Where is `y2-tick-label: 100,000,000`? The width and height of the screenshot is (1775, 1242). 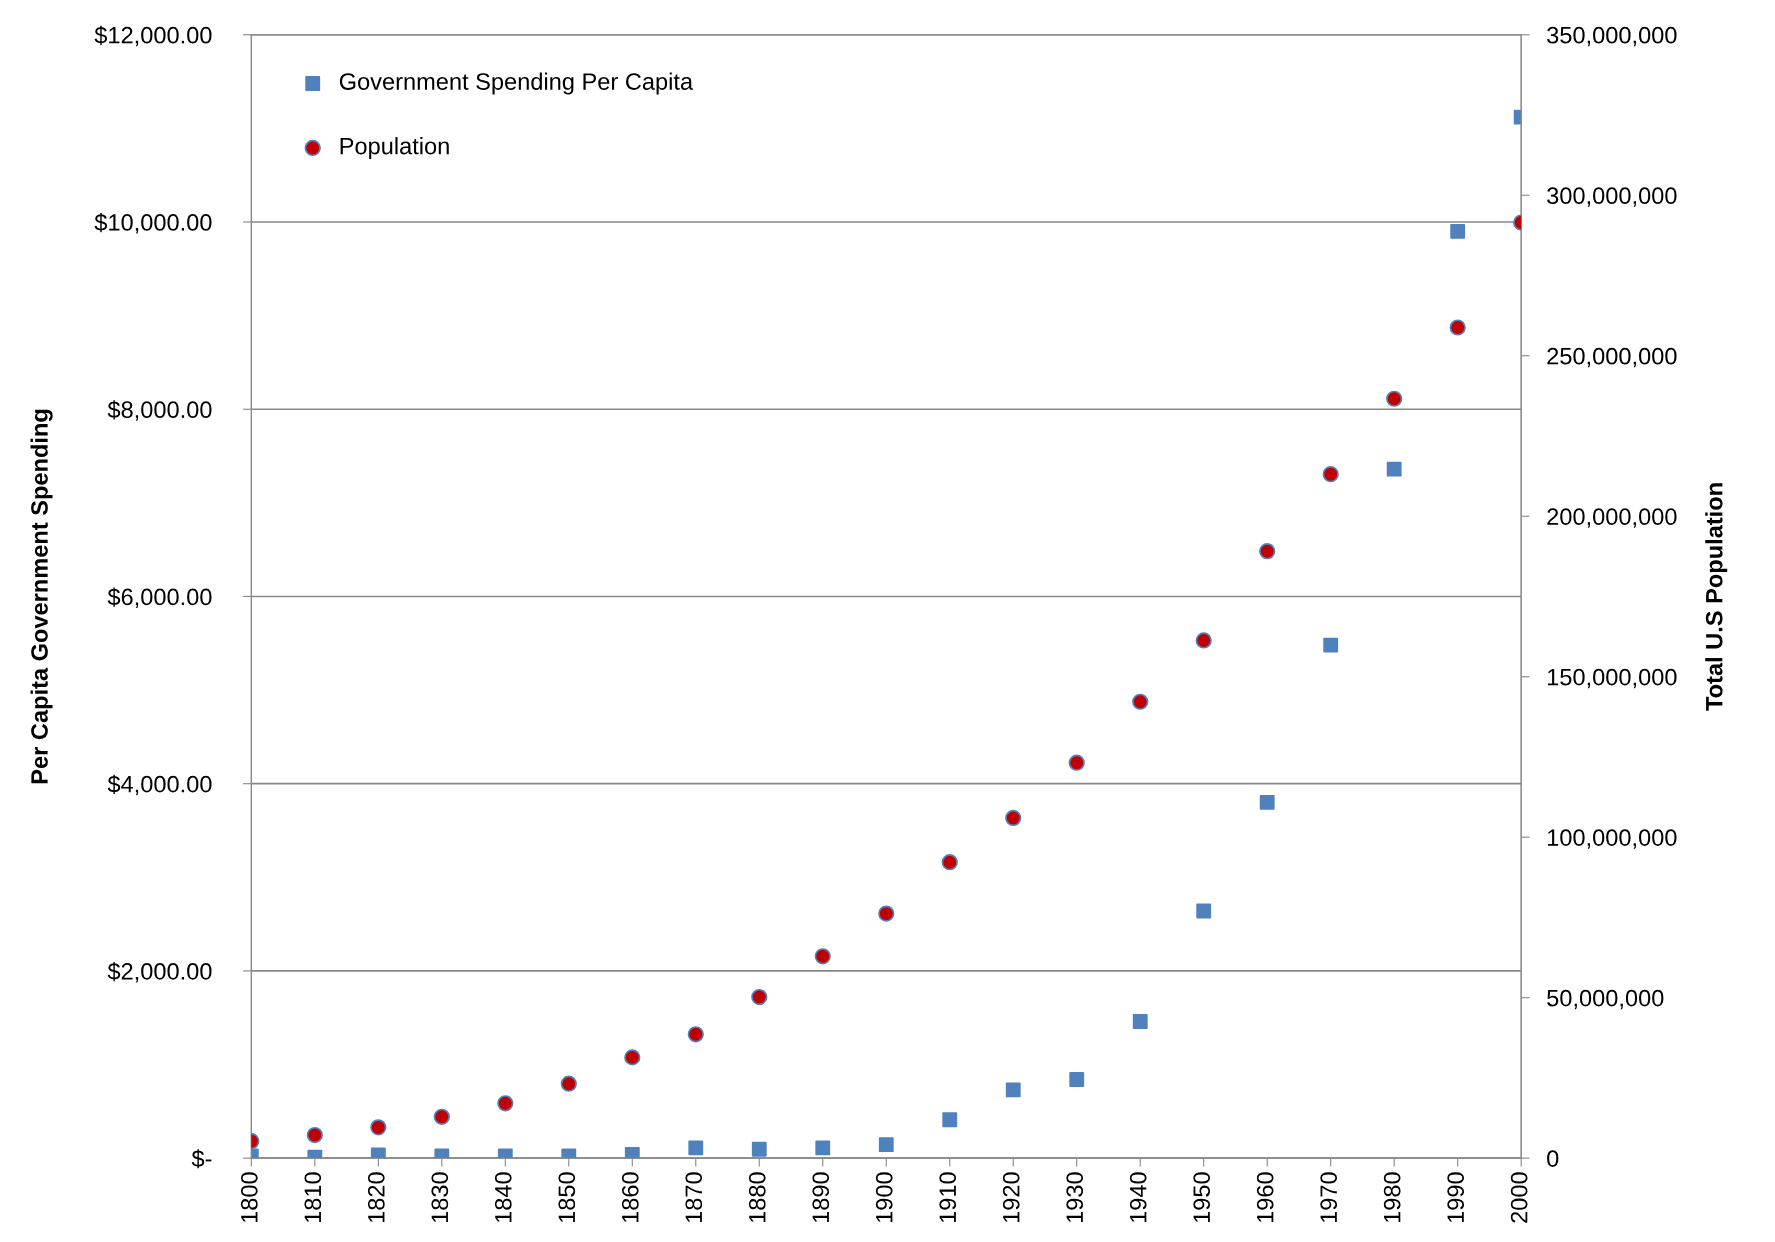 y2-tick-label: 100,000,000 is located at coordinates (1612, 839).